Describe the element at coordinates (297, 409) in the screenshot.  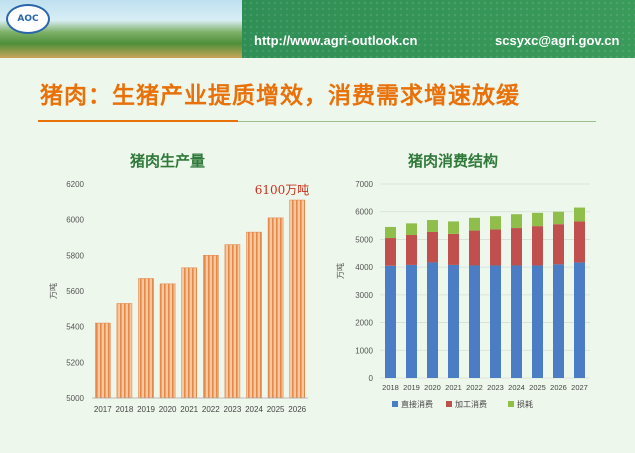
I see `production-xtick-label: 2026` at that location.